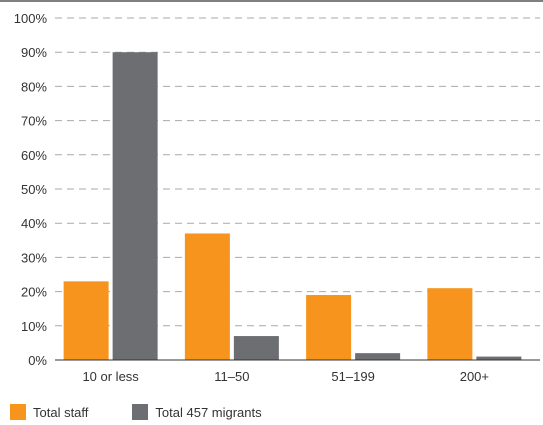 The height and width of the screenshot is (425, 543). What do you see at coordinates (31, 18) in the screenshot?
I see `y-tick-label: 100%` at bounding box center [31, 18].